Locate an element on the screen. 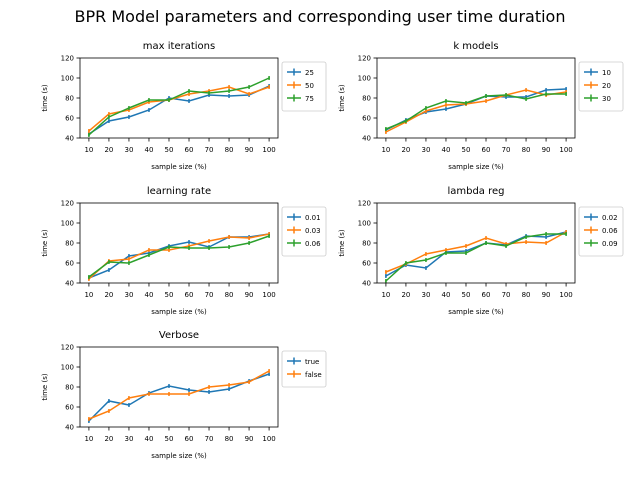 The height and width of the screenshot is (480, 640). legend: true false is located at coordinates (304, 369).